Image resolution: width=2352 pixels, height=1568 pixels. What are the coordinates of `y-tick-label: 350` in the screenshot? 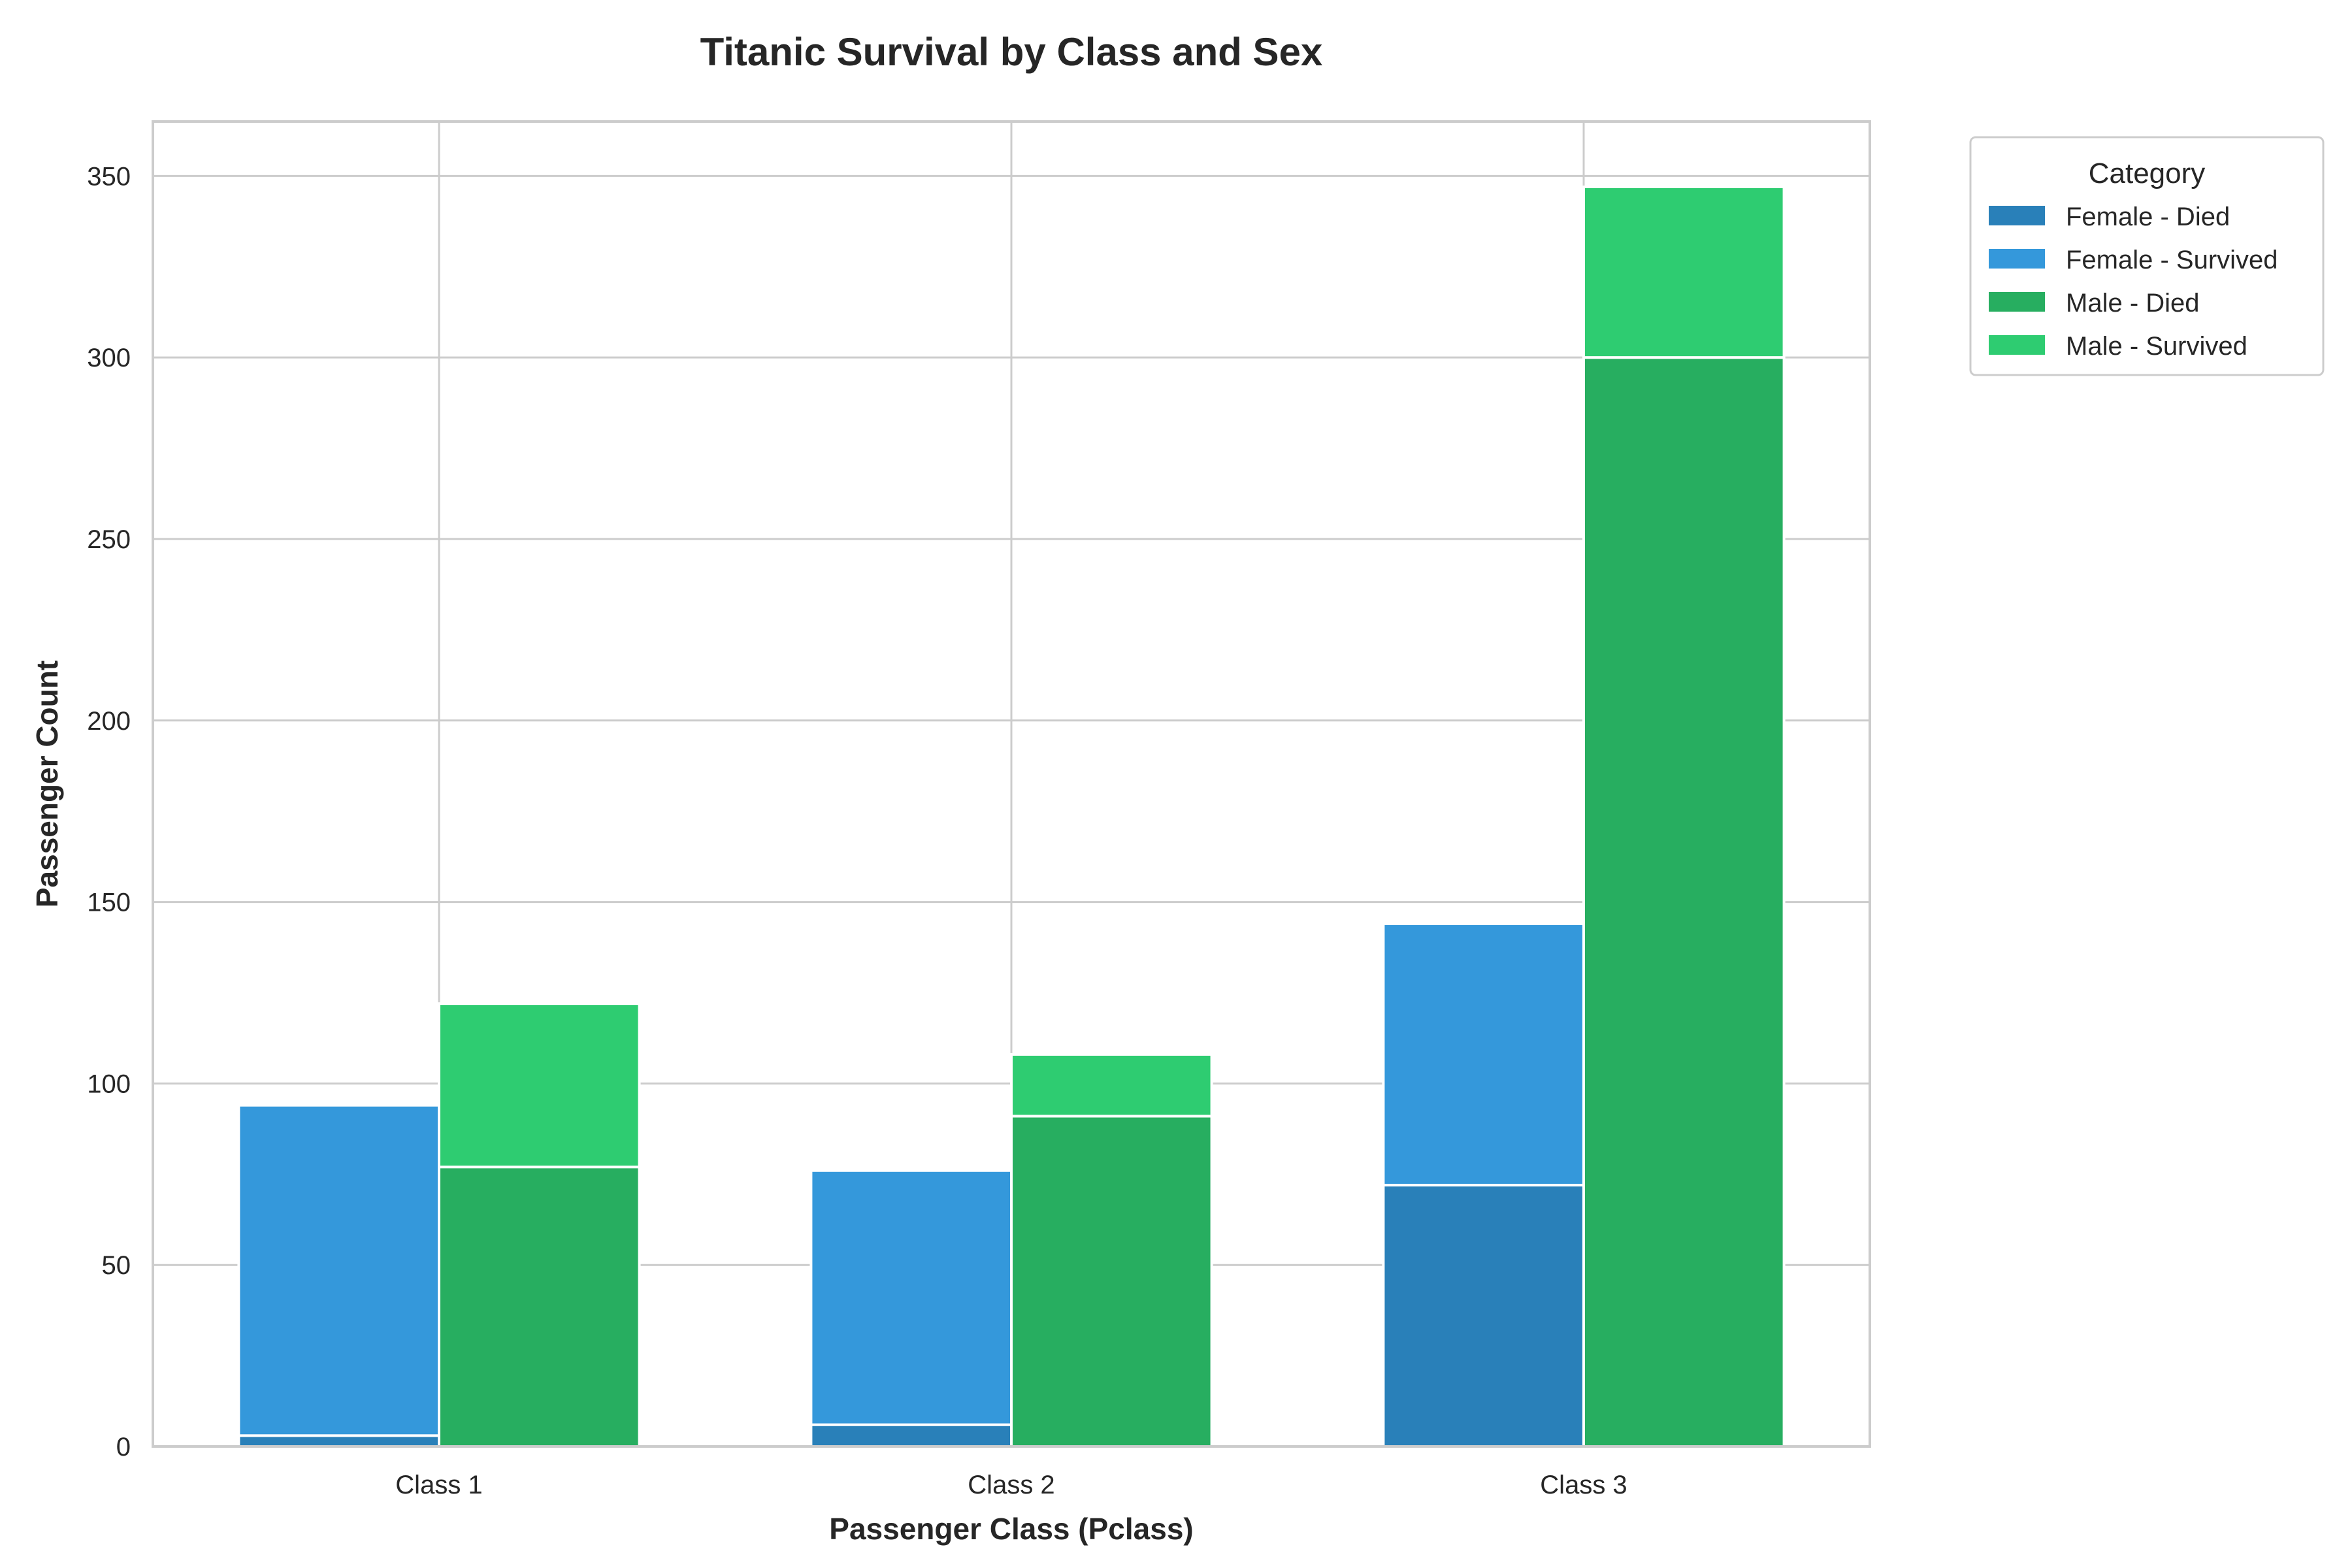 It's located at (109, 176).